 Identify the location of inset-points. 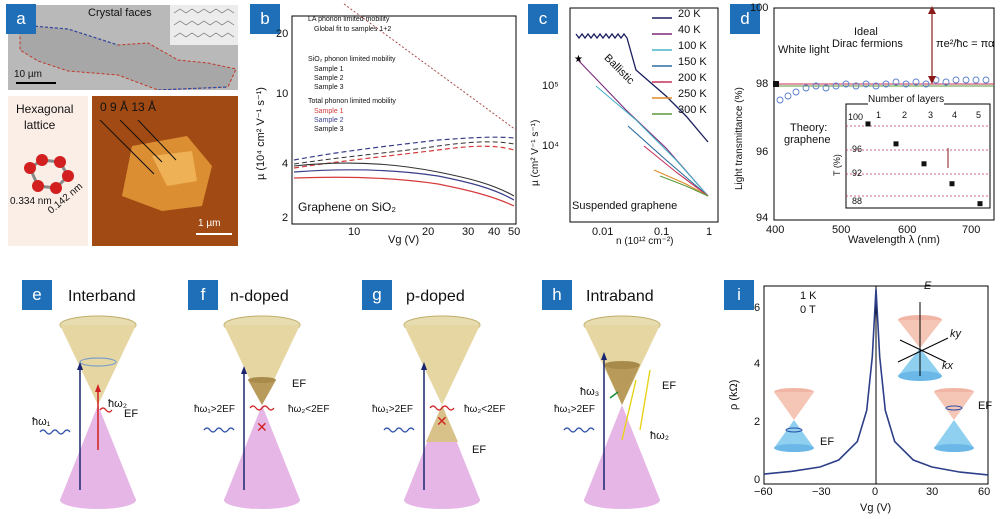
(924, 164).